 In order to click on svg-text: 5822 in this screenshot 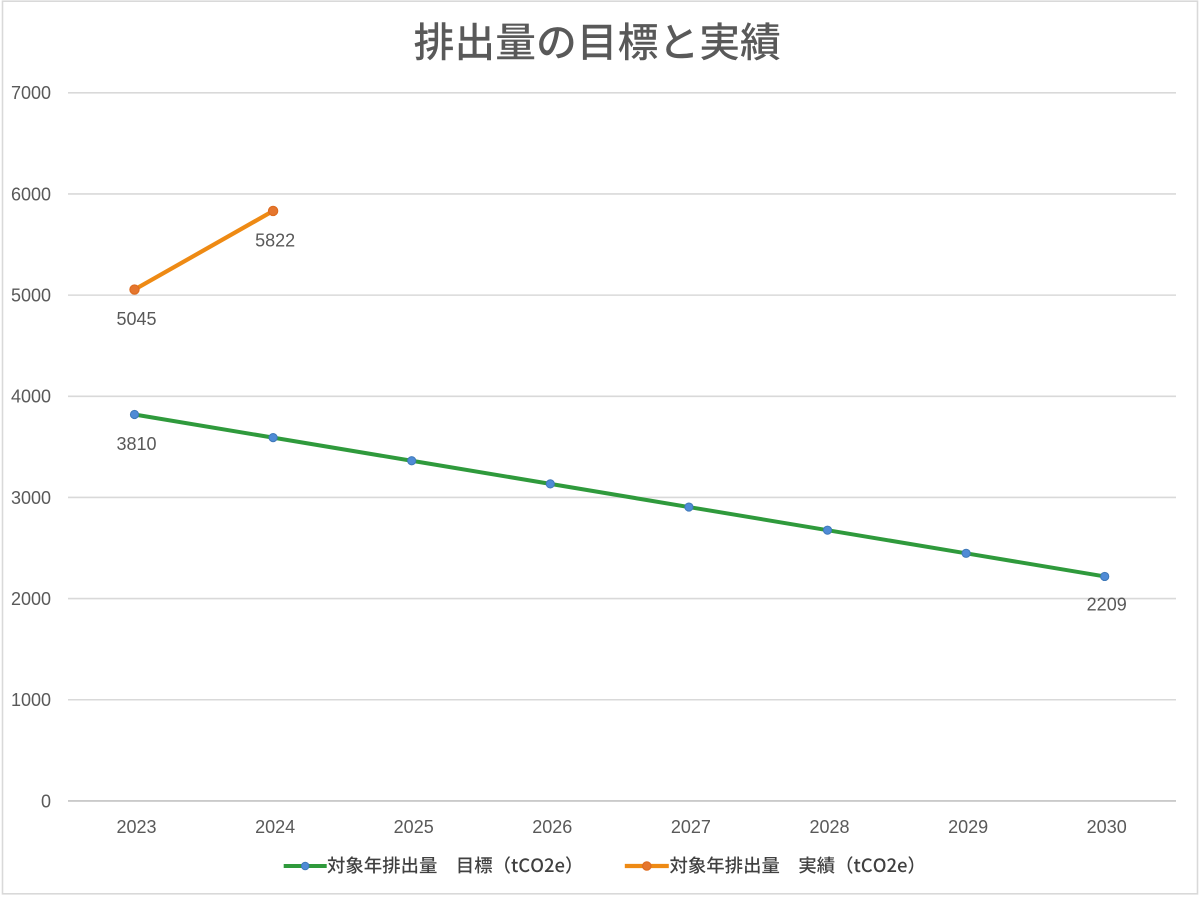, I will do `click(275, 240)`.